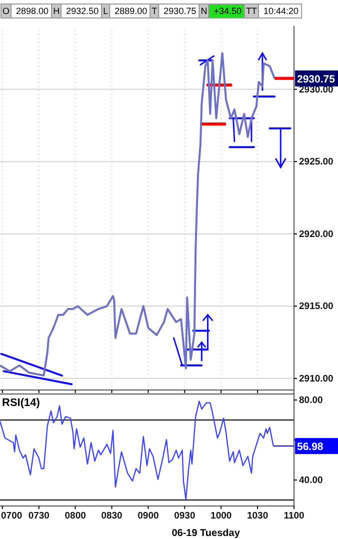  I want to click on text: TT 10:44:20, so click(272, 11).